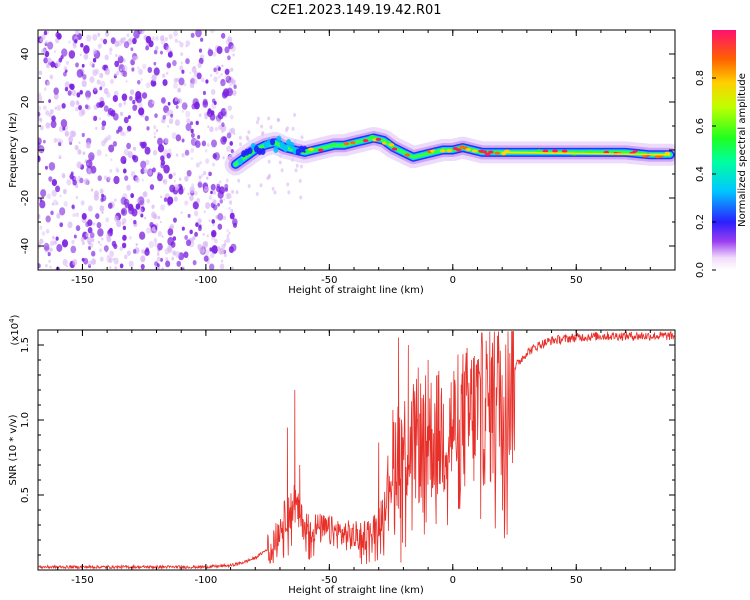  What do you see at coordinates (82, 580) in the screenshot?
I see `snr-x-tick-label: -150` at bounding box center [82, 580].